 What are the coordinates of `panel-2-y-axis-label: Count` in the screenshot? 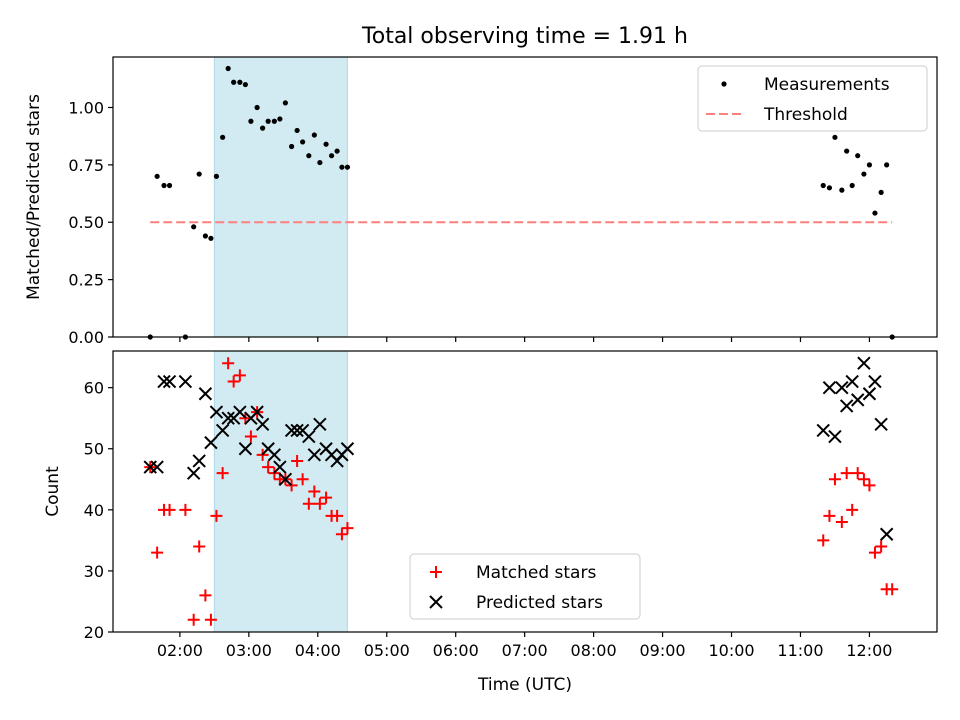 It's located at (53, 491).